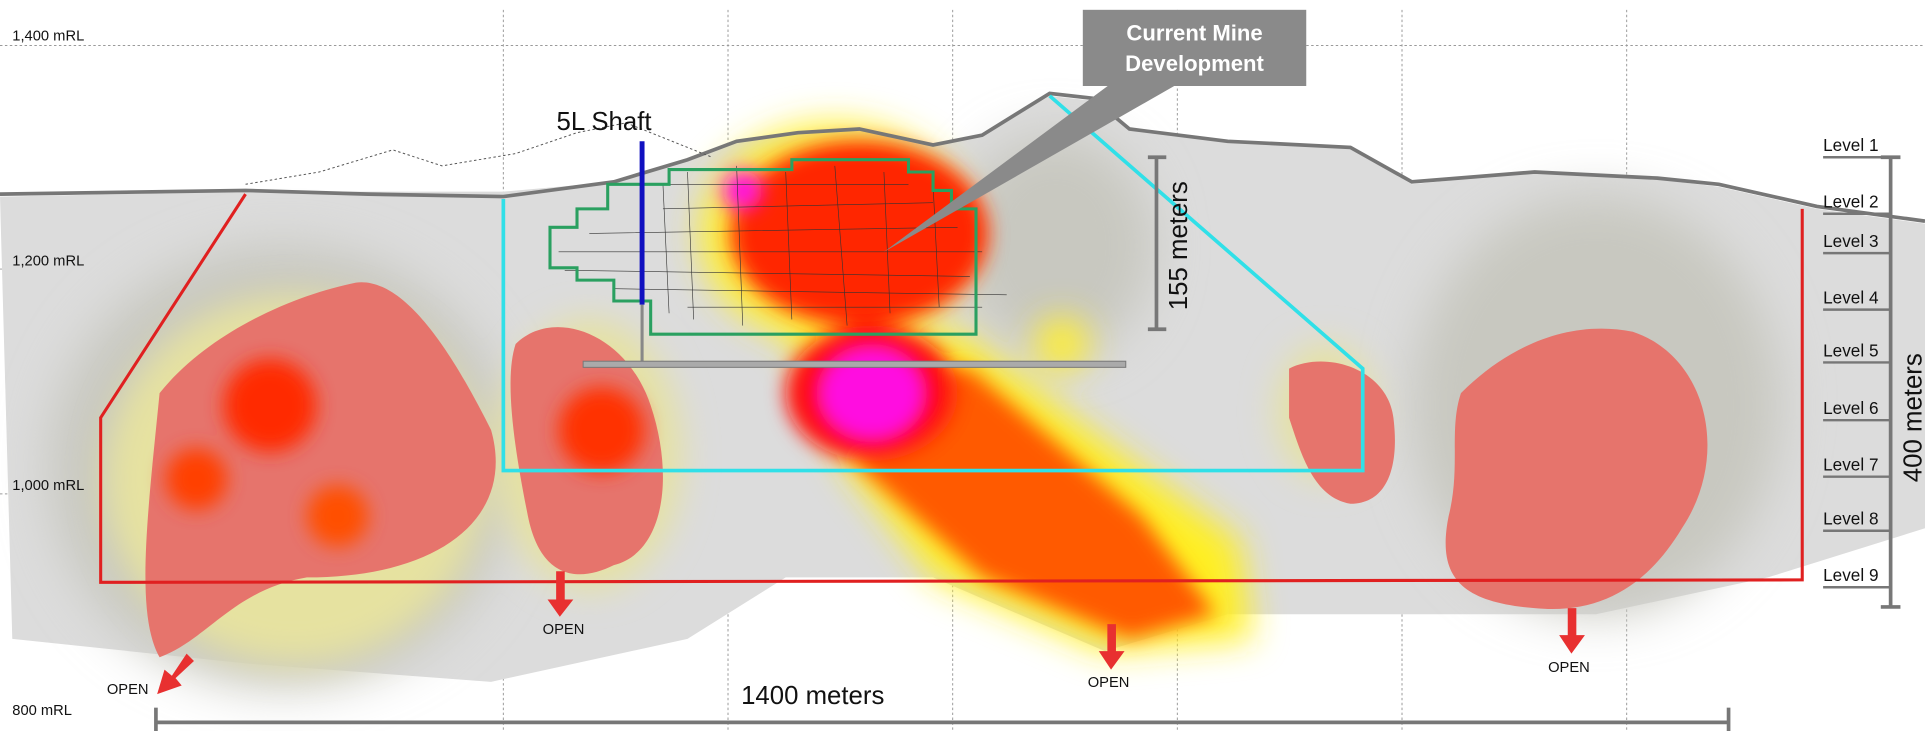  I want to click on level-label: Level 1, so click(1850, 145).